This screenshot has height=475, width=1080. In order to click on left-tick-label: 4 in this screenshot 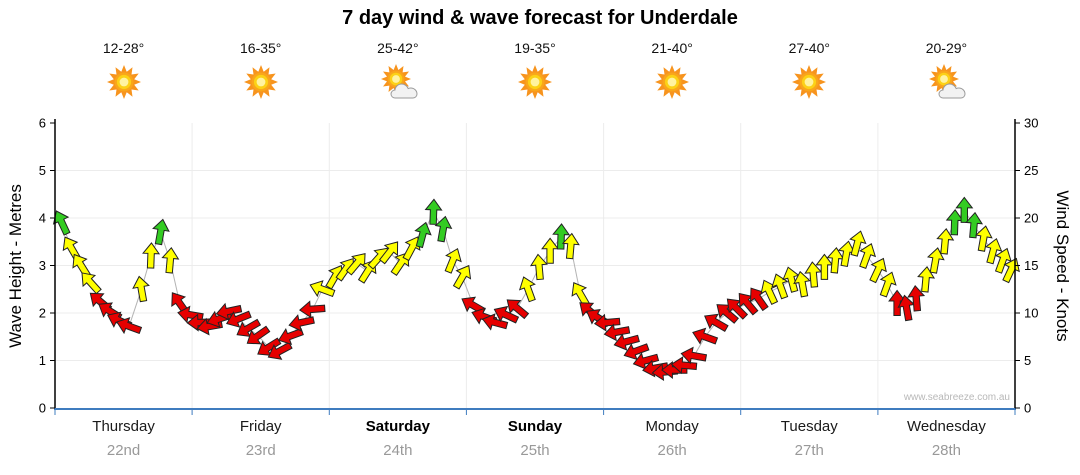, I will do `click(42, 218)`.